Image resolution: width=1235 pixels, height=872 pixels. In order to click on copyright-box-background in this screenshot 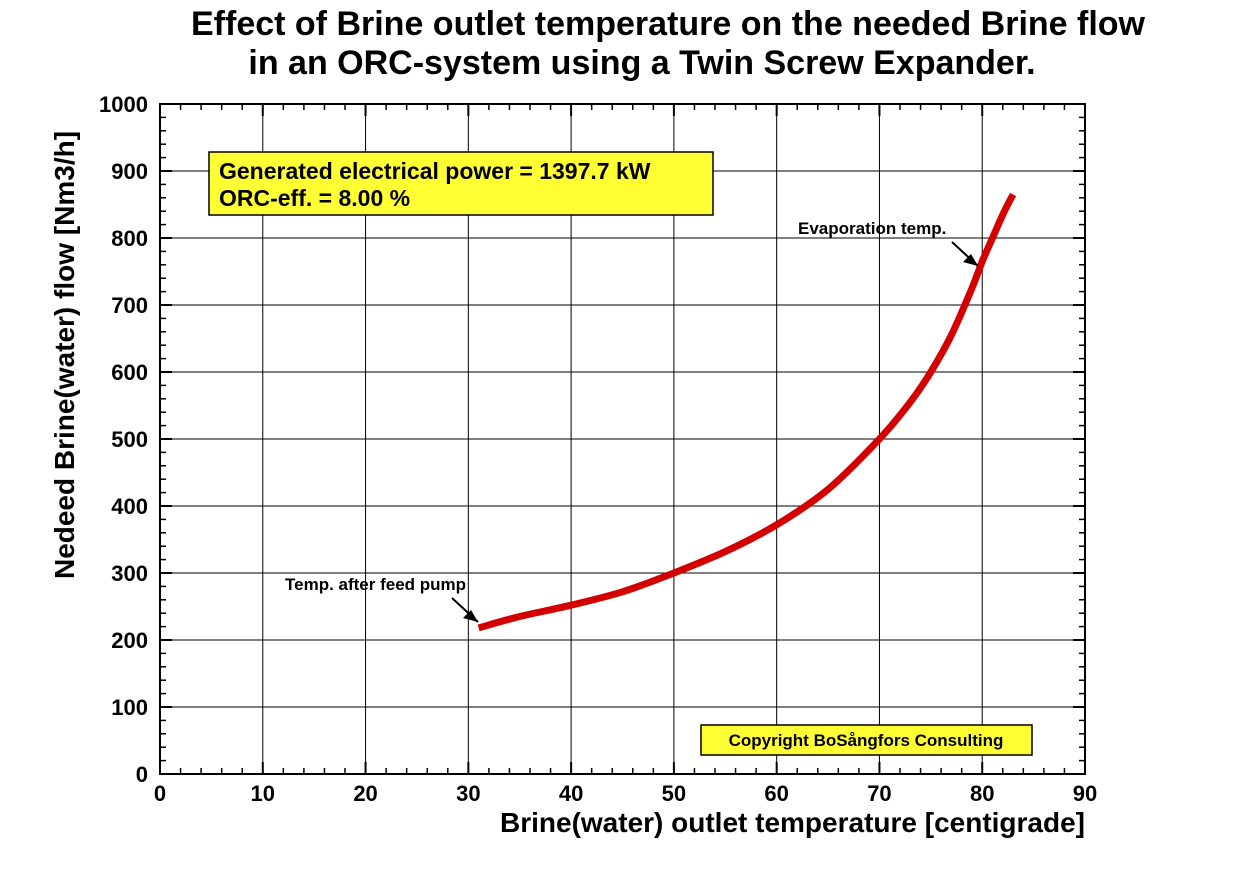, I will do `click(866, 740)`.